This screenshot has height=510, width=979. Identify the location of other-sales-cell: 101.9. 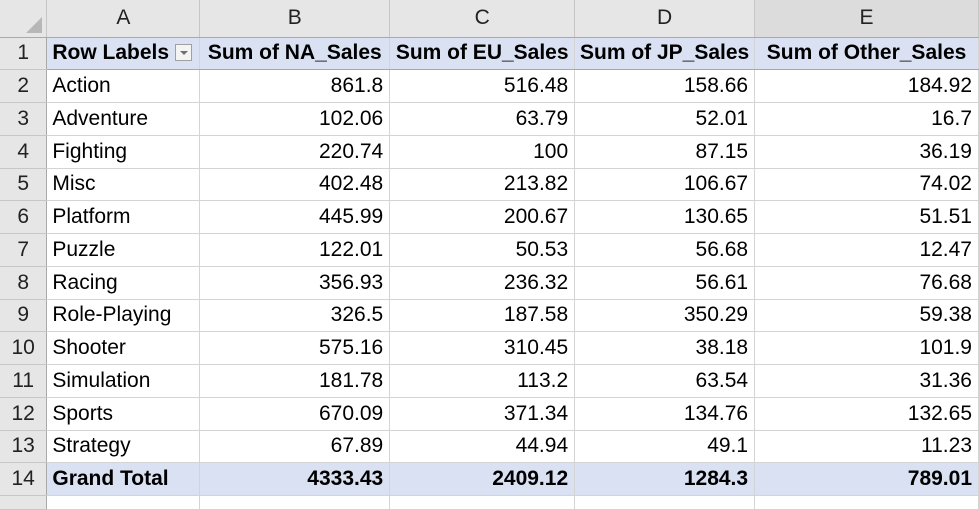
(866, 348).